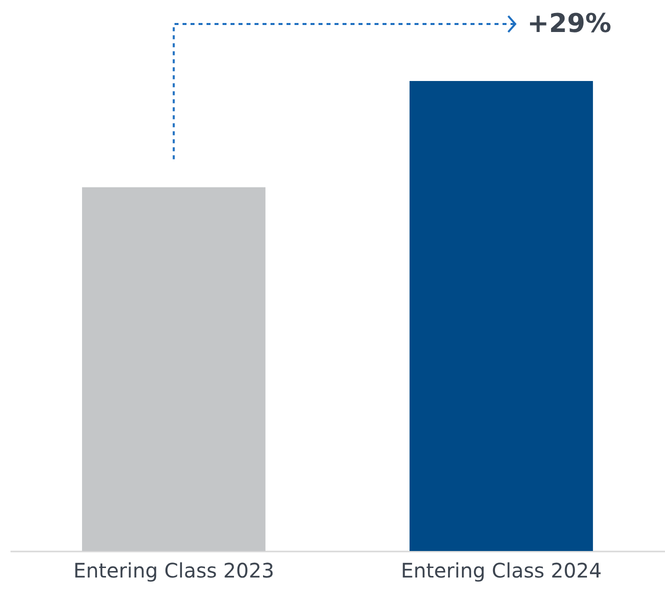  What do you see at coordinates (173, 570) in the screenshot?
I see `x-tick-label: Entering Class 2023` at bounding box center [173, 570].